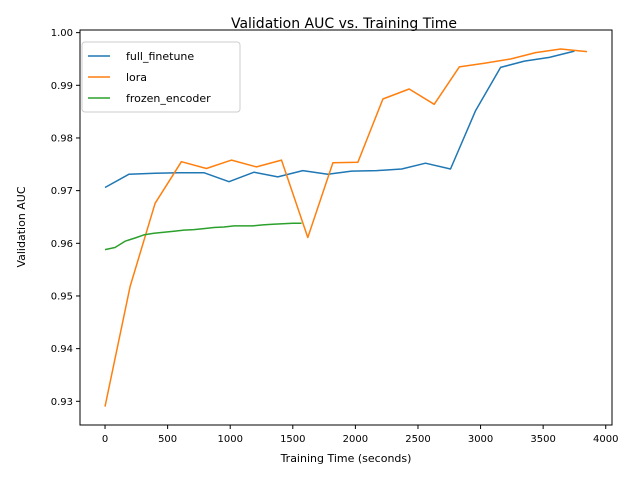 The height and width of the screenshot is (480, 640). I want to click on legend-label-full-finetune: full_finetune, so click(160, 56).